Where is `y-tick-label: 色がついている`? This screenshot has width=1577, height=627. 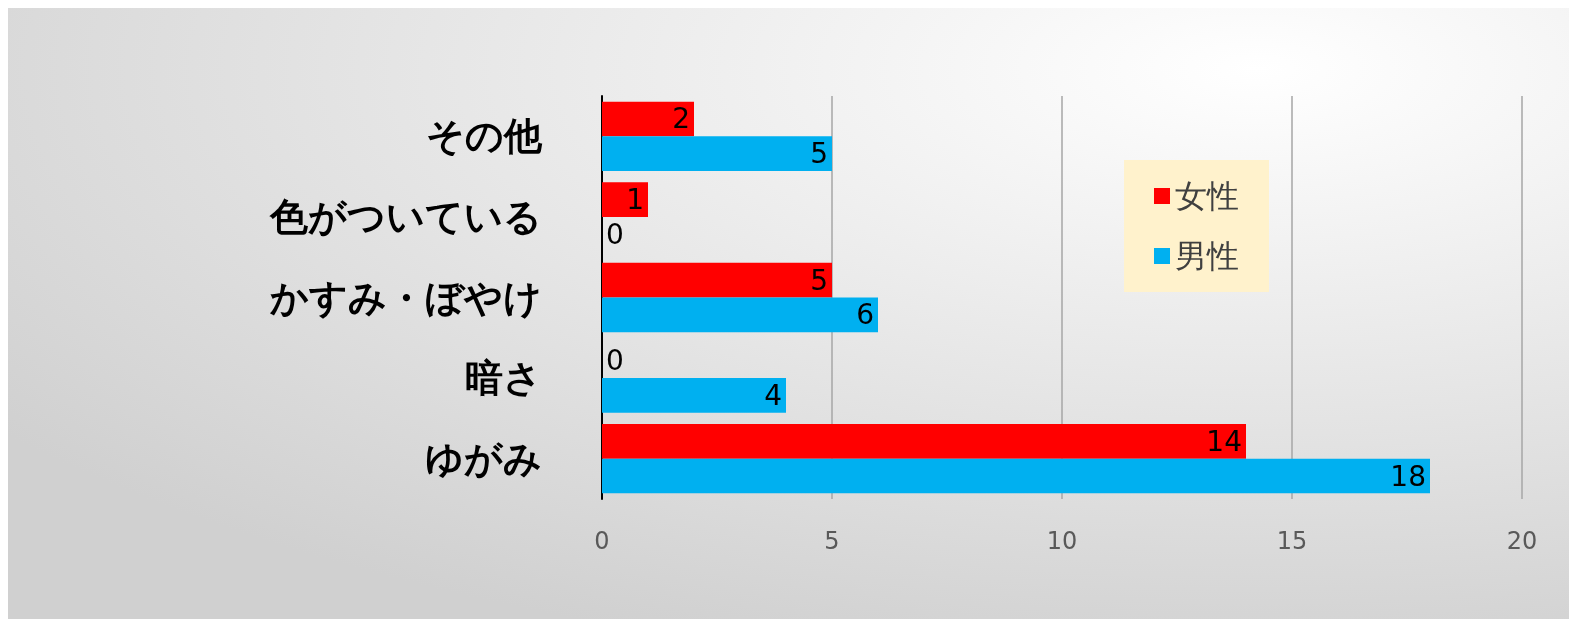
y-tick-label: 色がついている is located at coordinates (405, 216).